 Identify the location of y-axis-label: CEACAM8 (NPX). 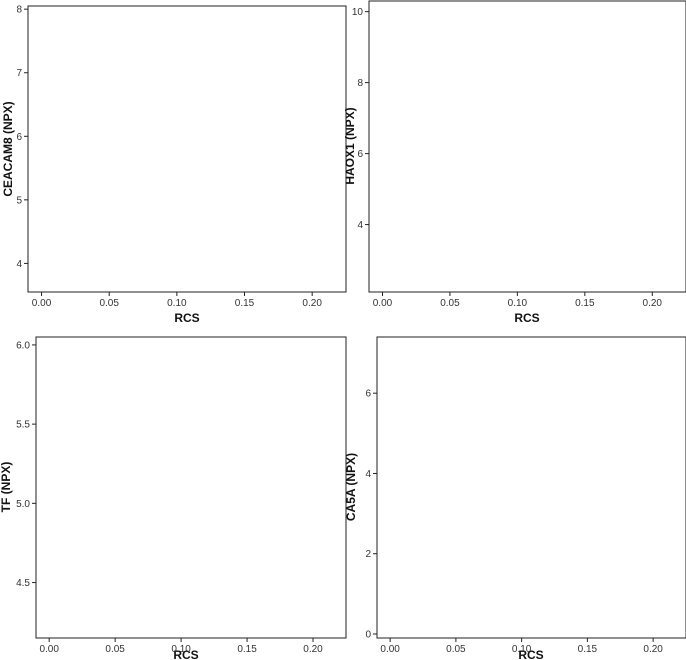
(8, 148).